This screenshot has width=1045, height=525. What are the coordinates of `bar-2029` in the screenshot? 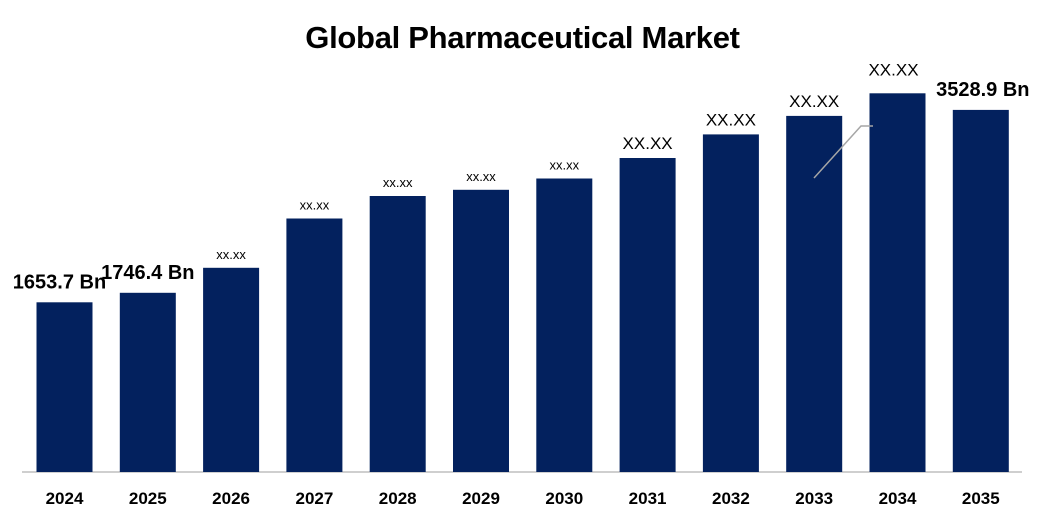 It's located at (481, 331).